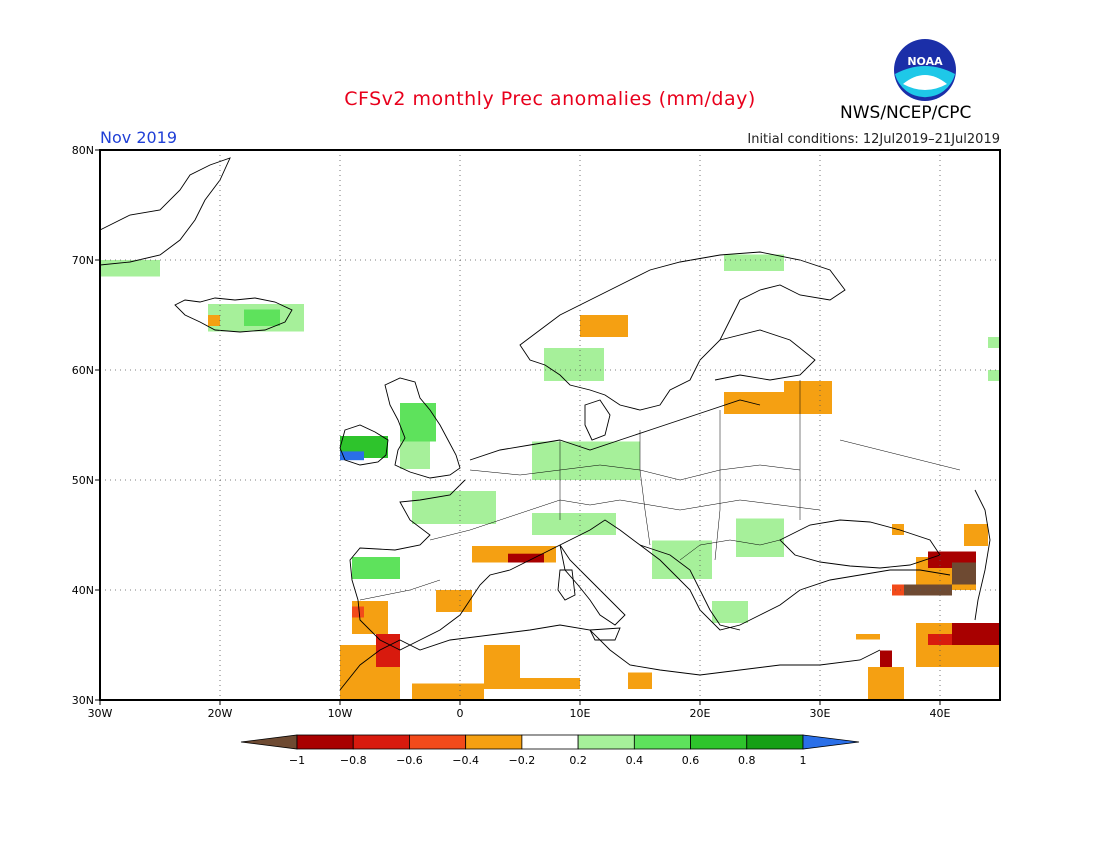  I want to click on colorbar-label: −0.2, so click(522, 760).